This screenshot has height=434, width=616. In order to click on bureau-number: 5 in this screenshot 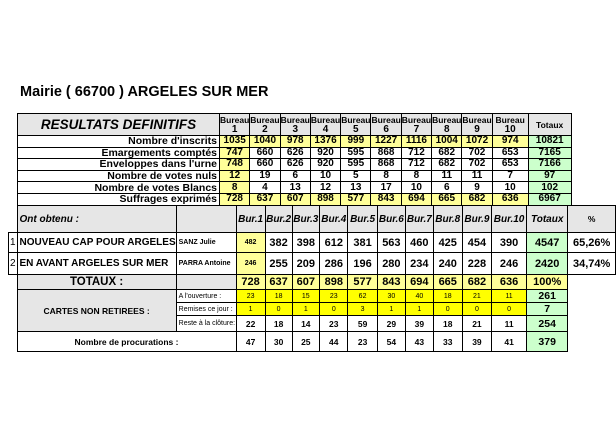, I will do `click(356, 129)`.